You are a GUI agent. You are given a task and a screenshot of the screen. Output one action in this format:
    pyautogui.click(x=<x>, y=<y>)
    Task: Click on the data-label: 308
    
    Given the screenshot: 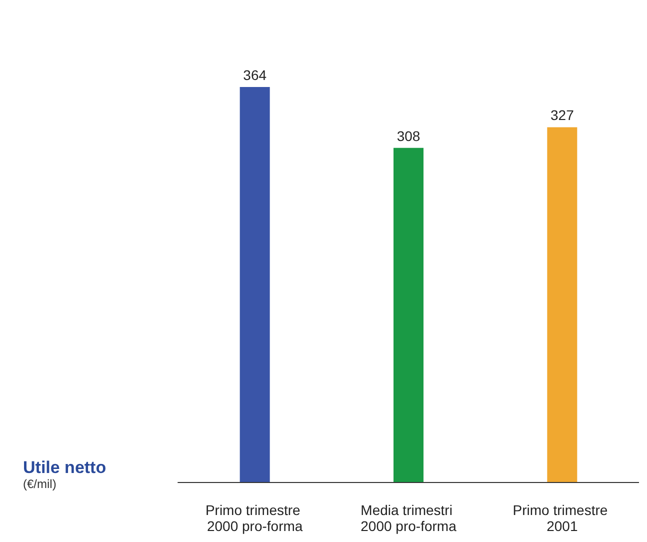 What is the action you would take?
    pyautogui.click(x=408, y=136)
    